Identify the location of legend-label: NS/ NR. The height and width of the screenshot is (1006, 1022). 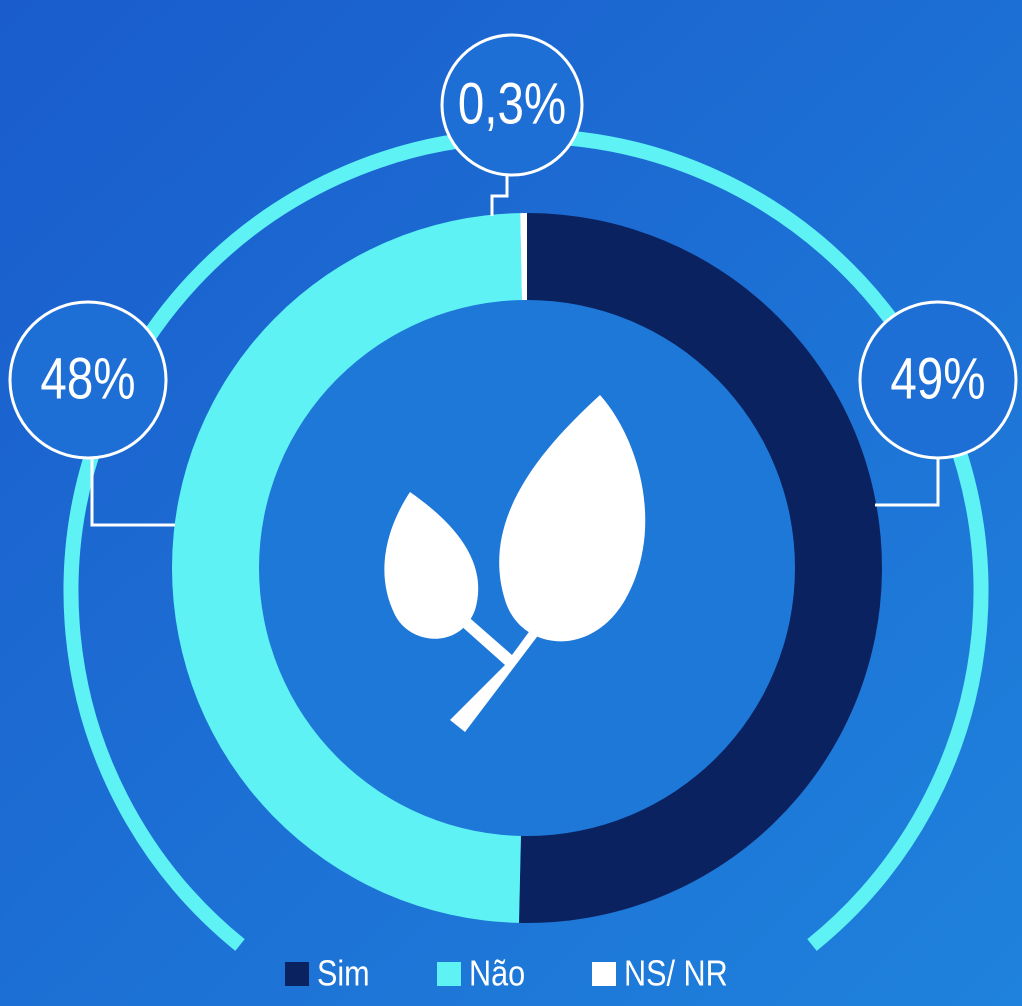
(676, 974).